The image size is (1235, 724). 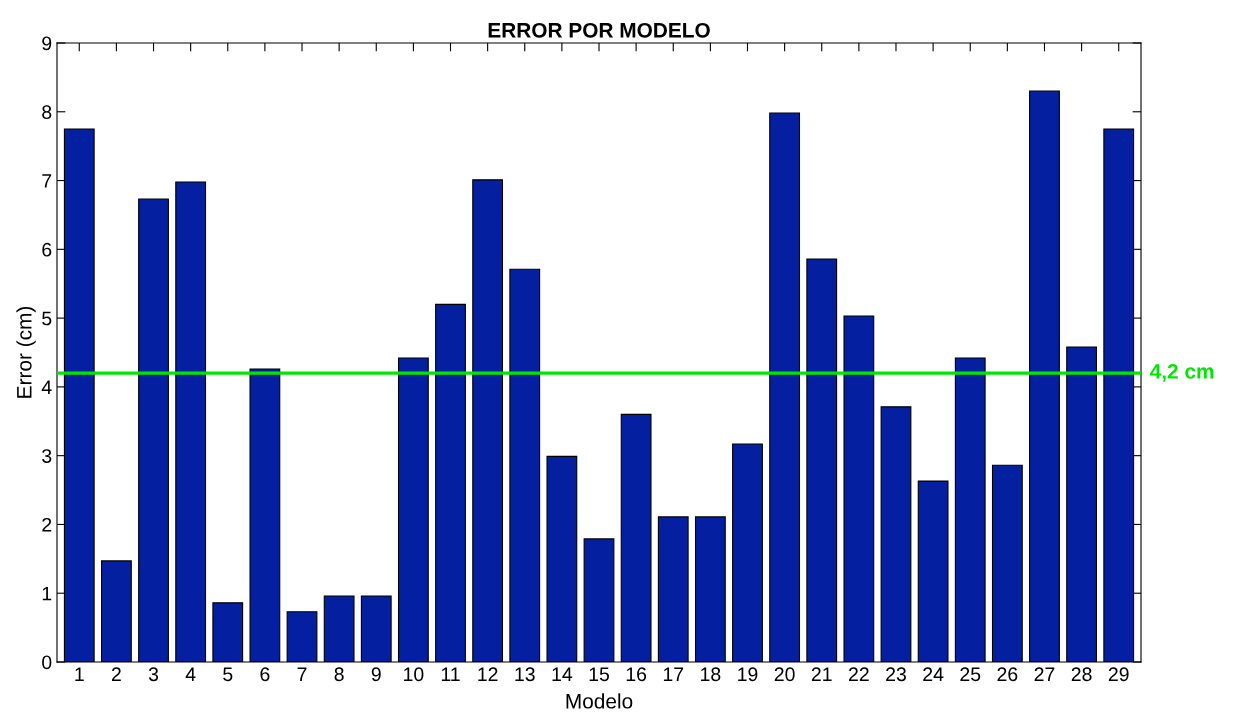 What do you see at coordinates (599, 30) in the screenshot?
I see `chart-title: ERROR POR MODELO` at bounding box center [599, 30].